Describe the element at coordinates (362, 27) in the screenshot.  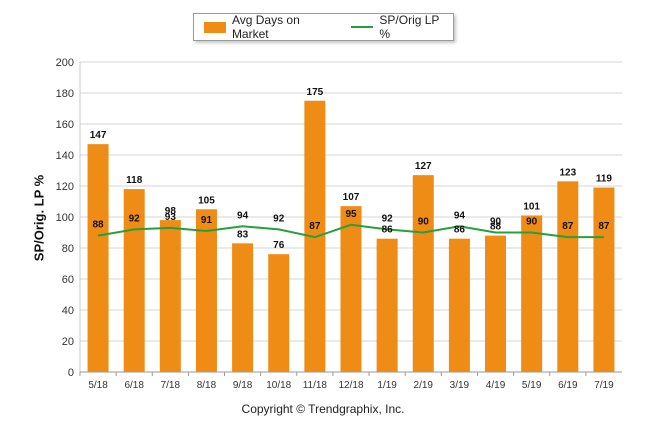
I see `legend-swatch-line` at that location.